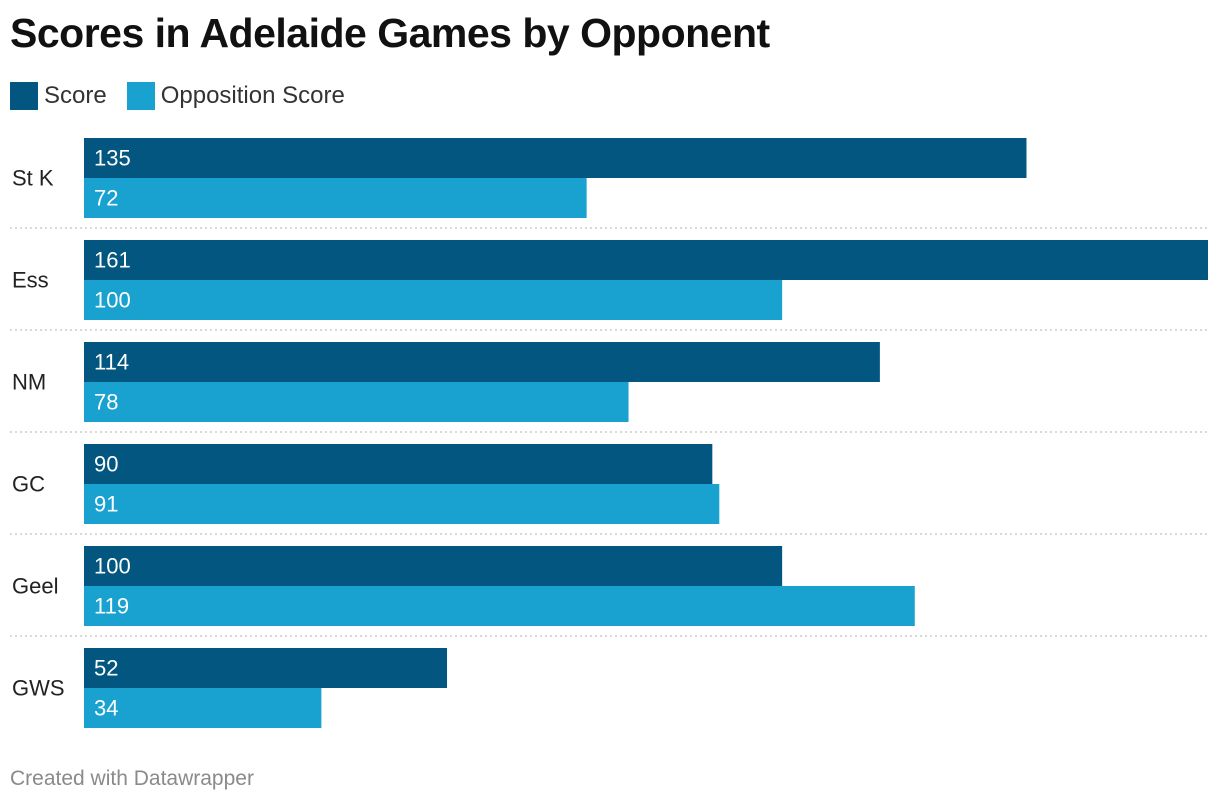 The width and height of the screenshot is (1220, 806). Describe the element at coordinates (106, 708) in the screenshot. I see `data-label-gws-opposition-score: 34` at that location.